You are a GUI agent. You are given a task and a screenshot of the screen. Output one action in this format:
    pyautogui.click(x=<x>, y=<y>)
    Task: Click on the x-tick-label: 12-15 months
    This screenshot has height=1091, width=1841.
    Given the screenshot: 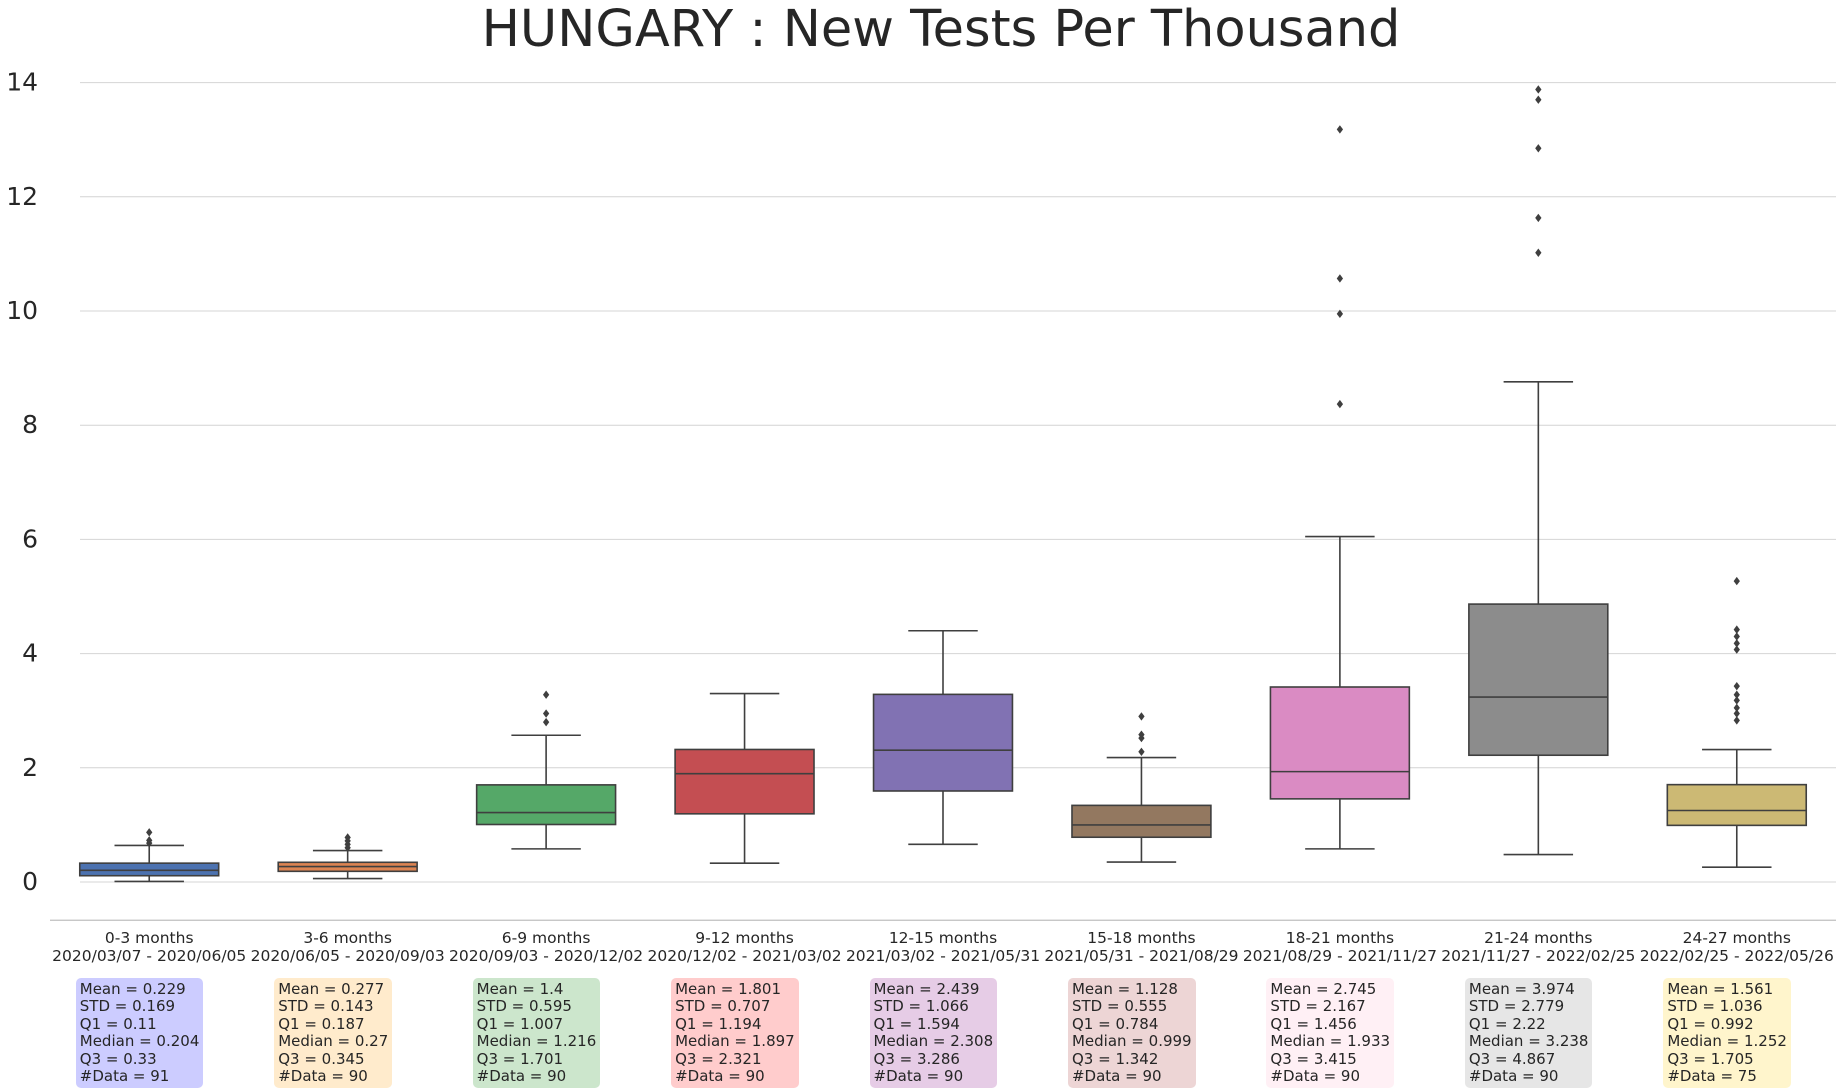 What is the action you would take?
    pyautogui.click(x=943, y=938)
    